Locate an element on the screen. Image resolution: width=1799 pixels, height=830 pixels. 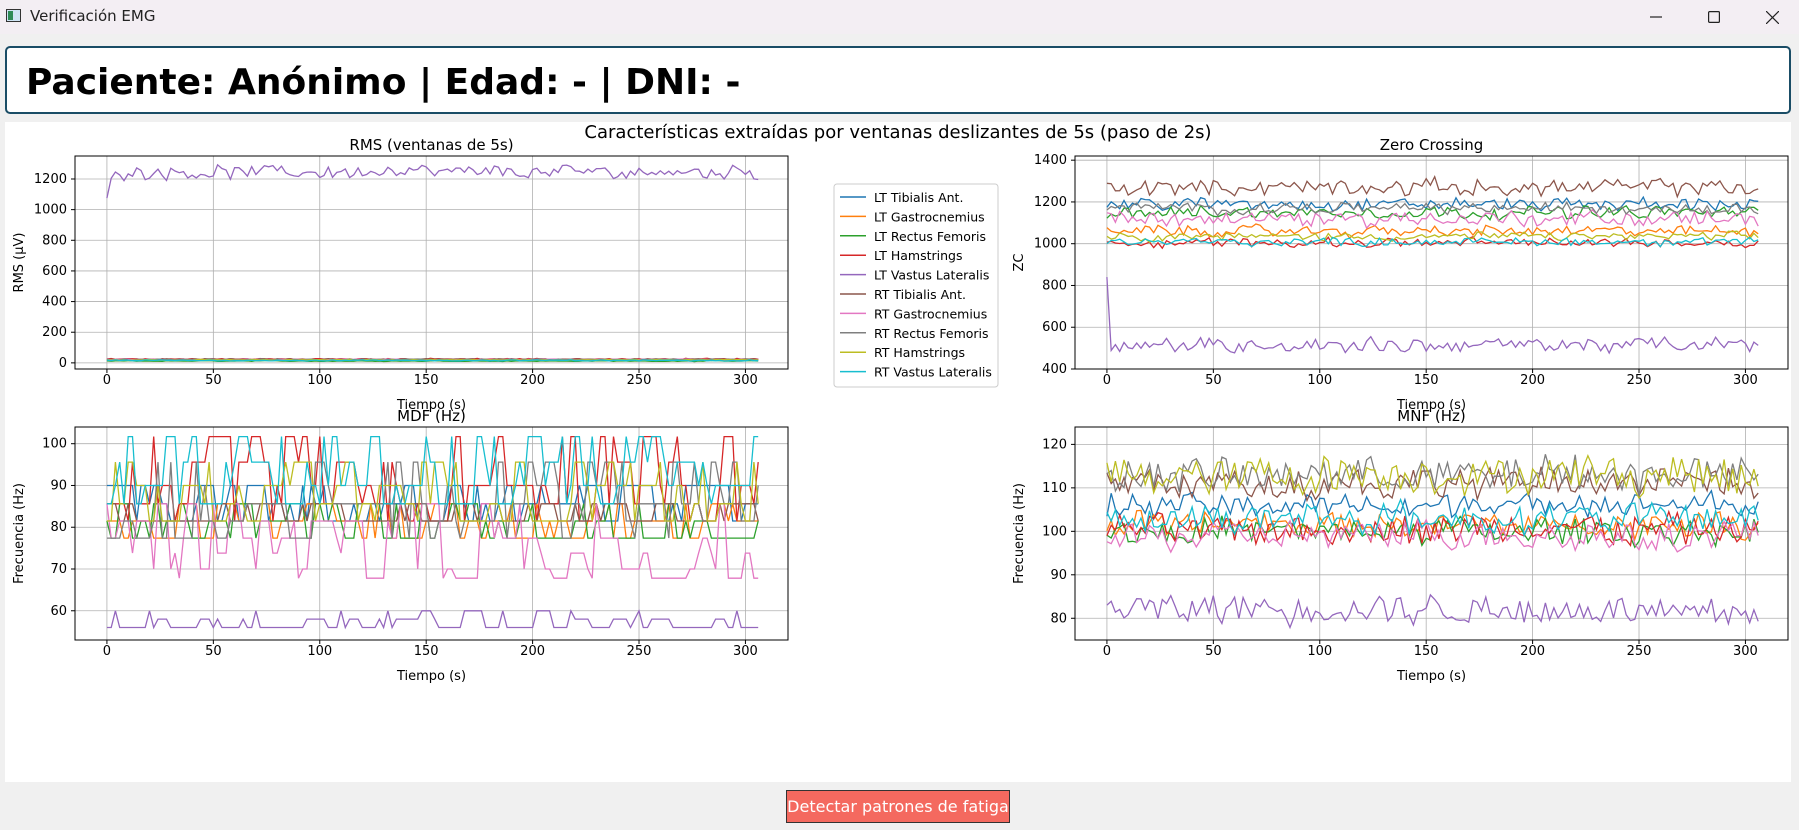
detect-fatigue-button: Detectar patrones de fatiga is located at coordinates (898, 806).